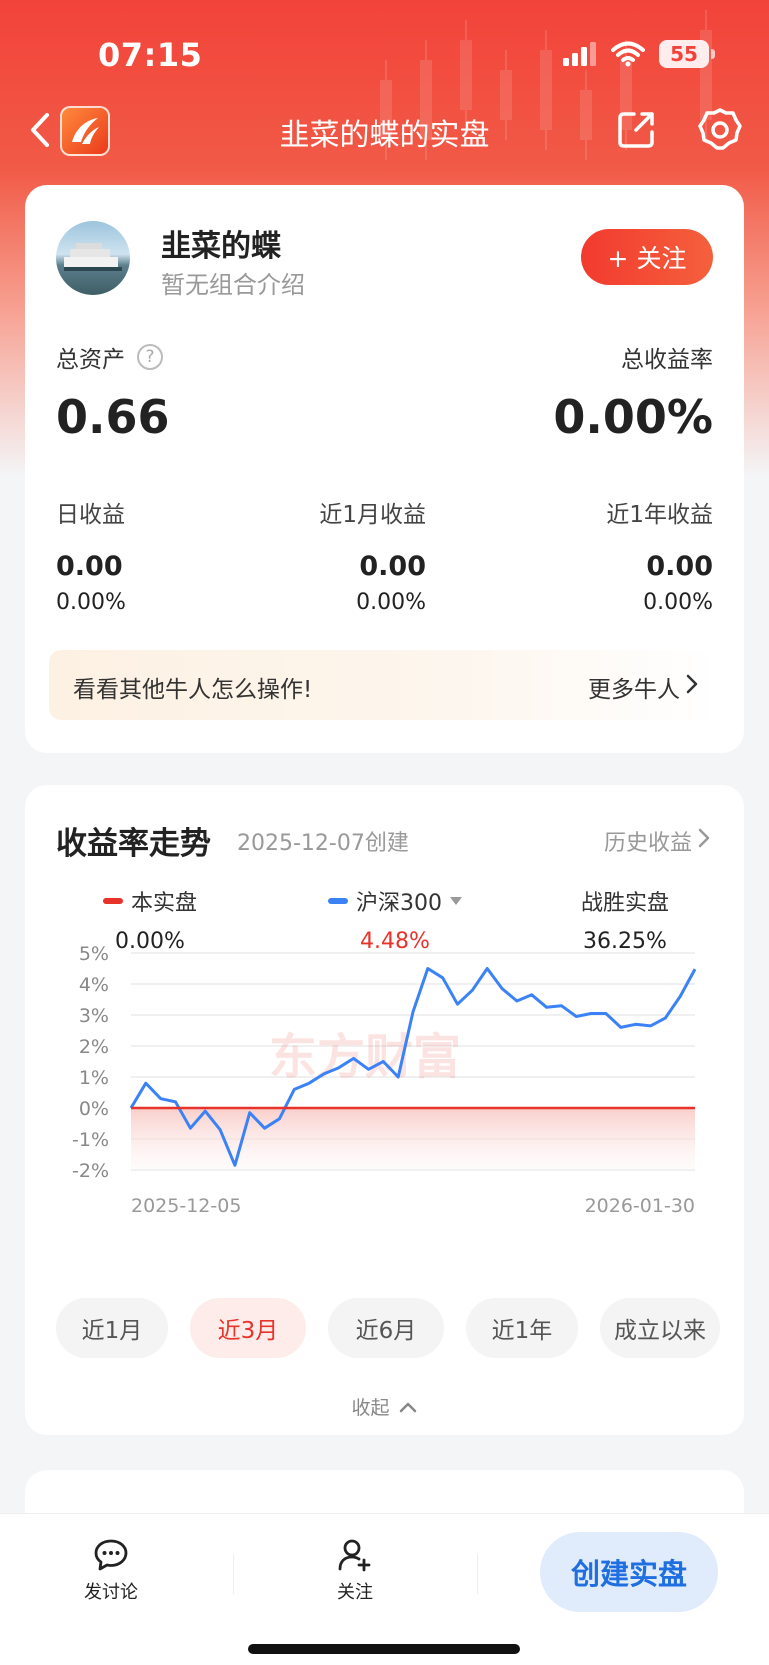 The image size is (769, 1665). Describe the element at coordinates (150, 941) in the screenshot. I see `legend-value: 0.00%` at that location.